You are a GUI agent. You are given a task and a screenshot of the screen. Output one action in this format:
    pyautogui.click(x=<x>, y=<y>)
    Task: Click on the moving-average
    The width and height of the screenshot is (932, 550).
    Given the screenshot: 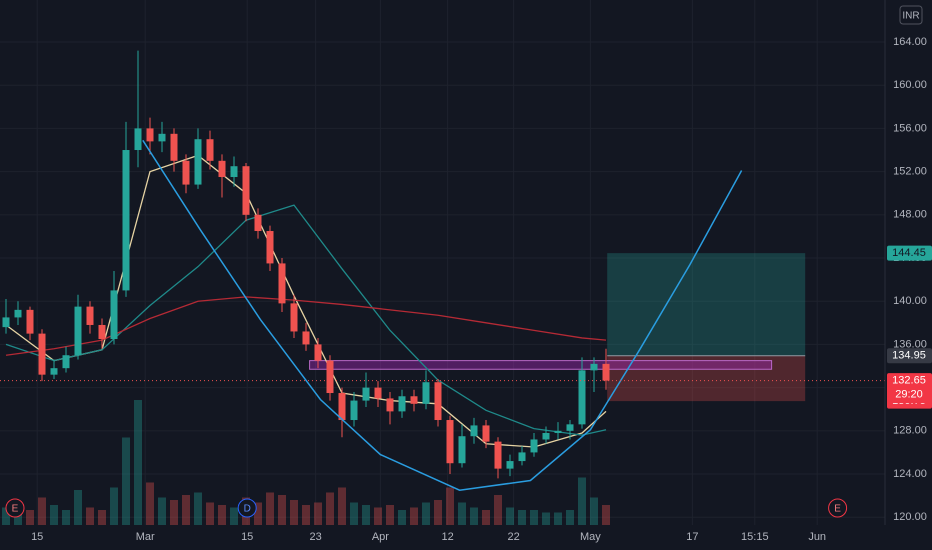 What is the action you would take?
    pyautogui.click(x=306, y=326)
    